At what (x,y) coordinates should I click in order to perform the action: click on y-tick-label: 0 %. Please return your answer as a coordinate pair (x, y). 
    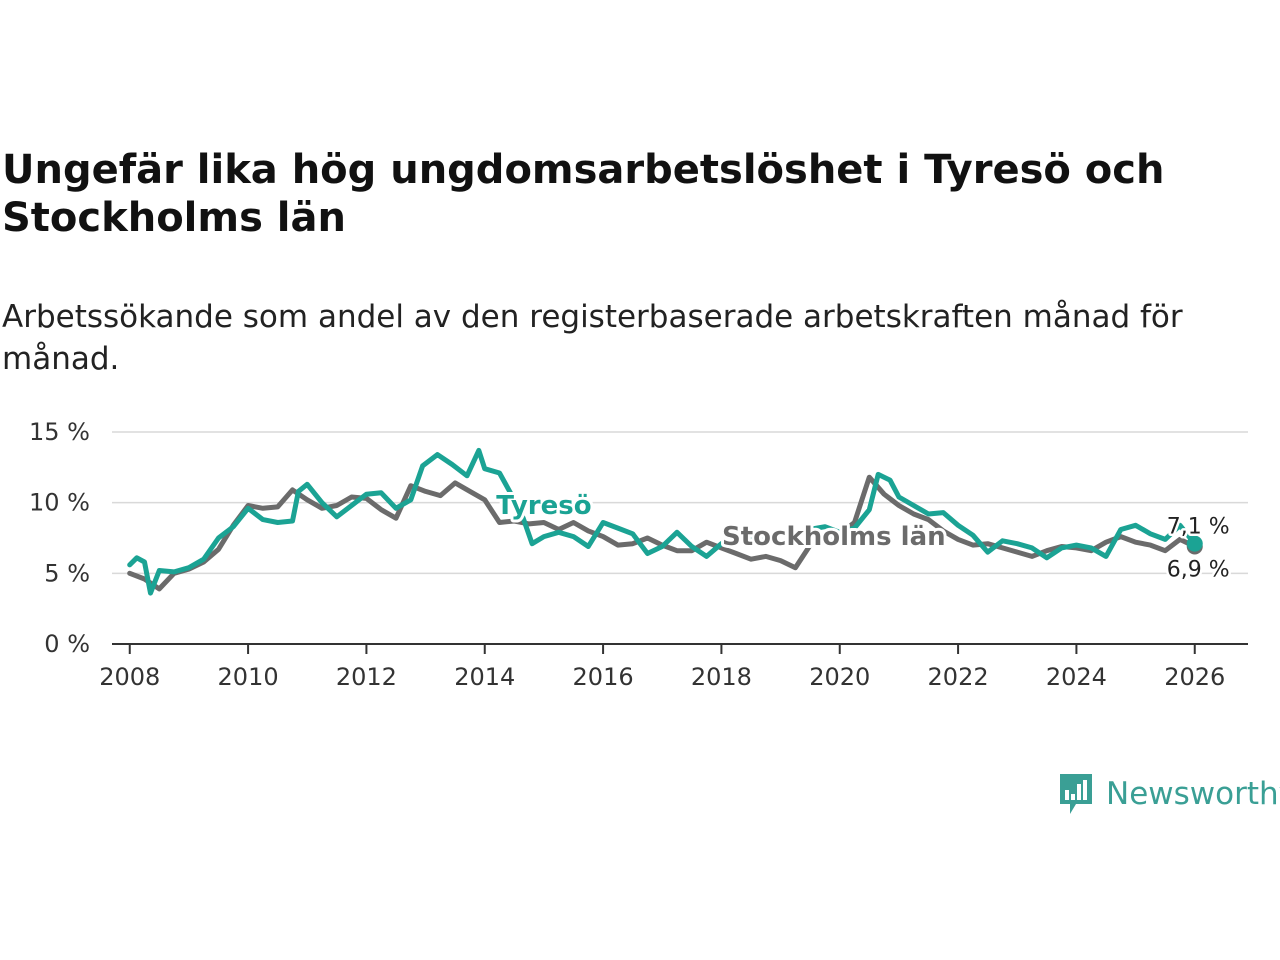
    Looking at the image, I should click on (67, 644).